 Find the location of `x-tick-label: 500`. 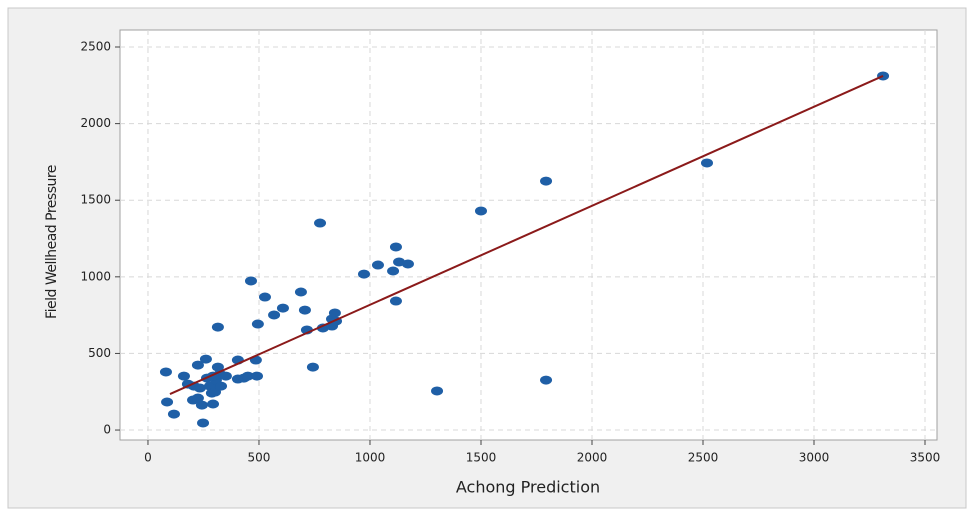

x-tick-label: 500 is located at coordinates (259, 458).